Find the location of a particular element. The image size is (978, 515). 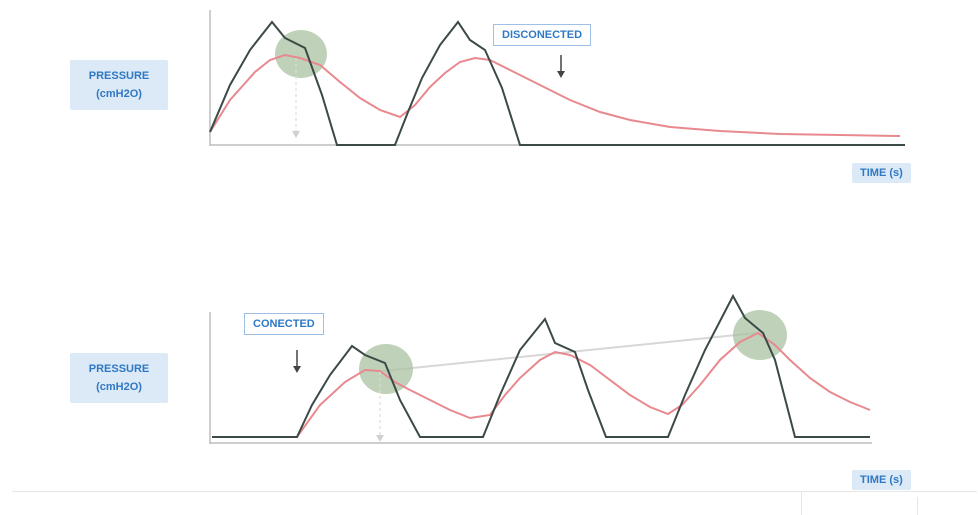

top-xlabel: TIME (s) is located at coordinates (881, 173).